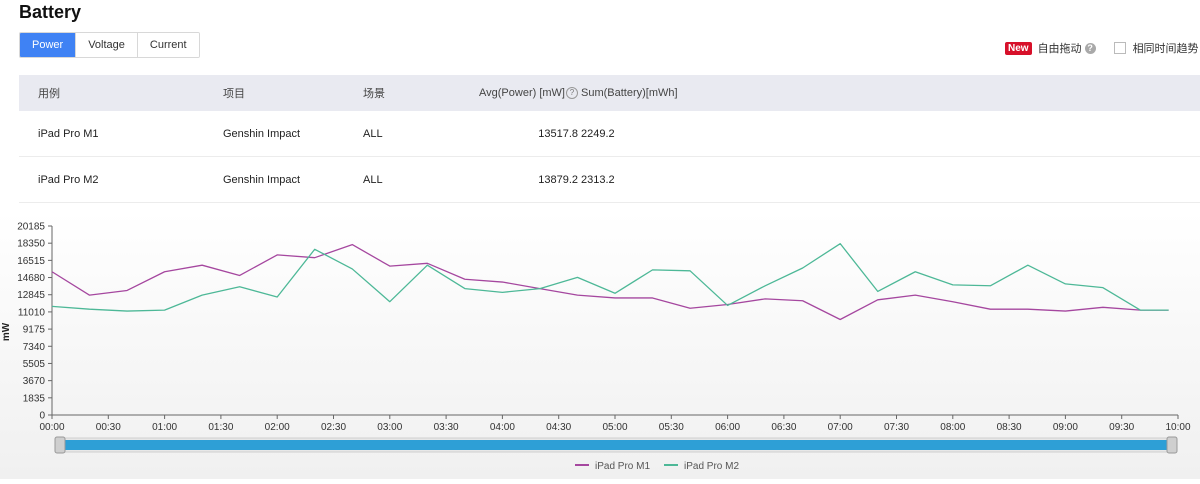 This screenshot has width=1200, height=484. What do you see at coordinates (410, 93) in the screenshot?
I see `header-scene: 场景` at bounding box center [410, 93].